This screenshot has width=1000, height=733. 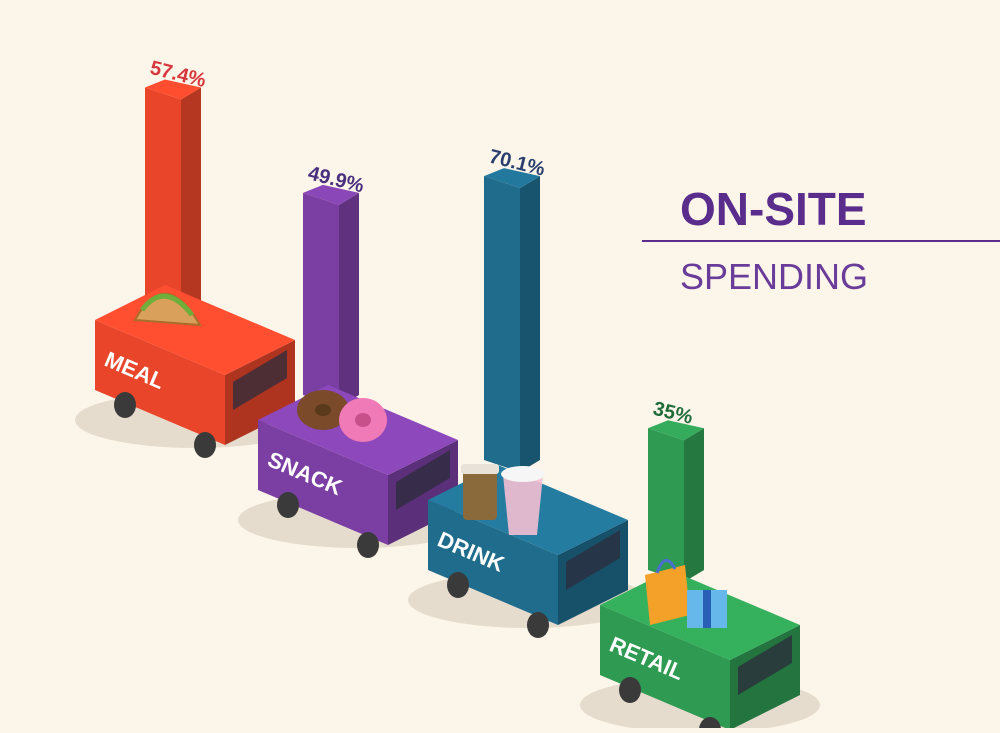 What do you see at coordinates (423, 480) in the screenshot?
I see `truck-windshield-snack` at bounding box center [423, 480].